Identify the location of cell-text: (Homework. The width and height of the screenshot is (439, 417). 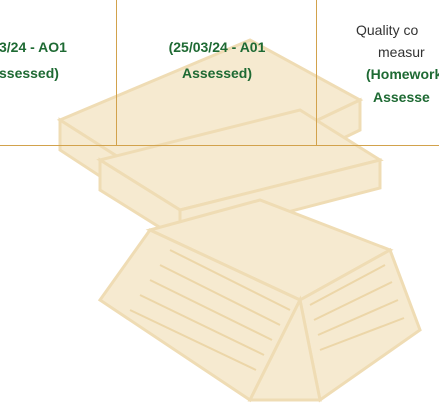
(402, 74).